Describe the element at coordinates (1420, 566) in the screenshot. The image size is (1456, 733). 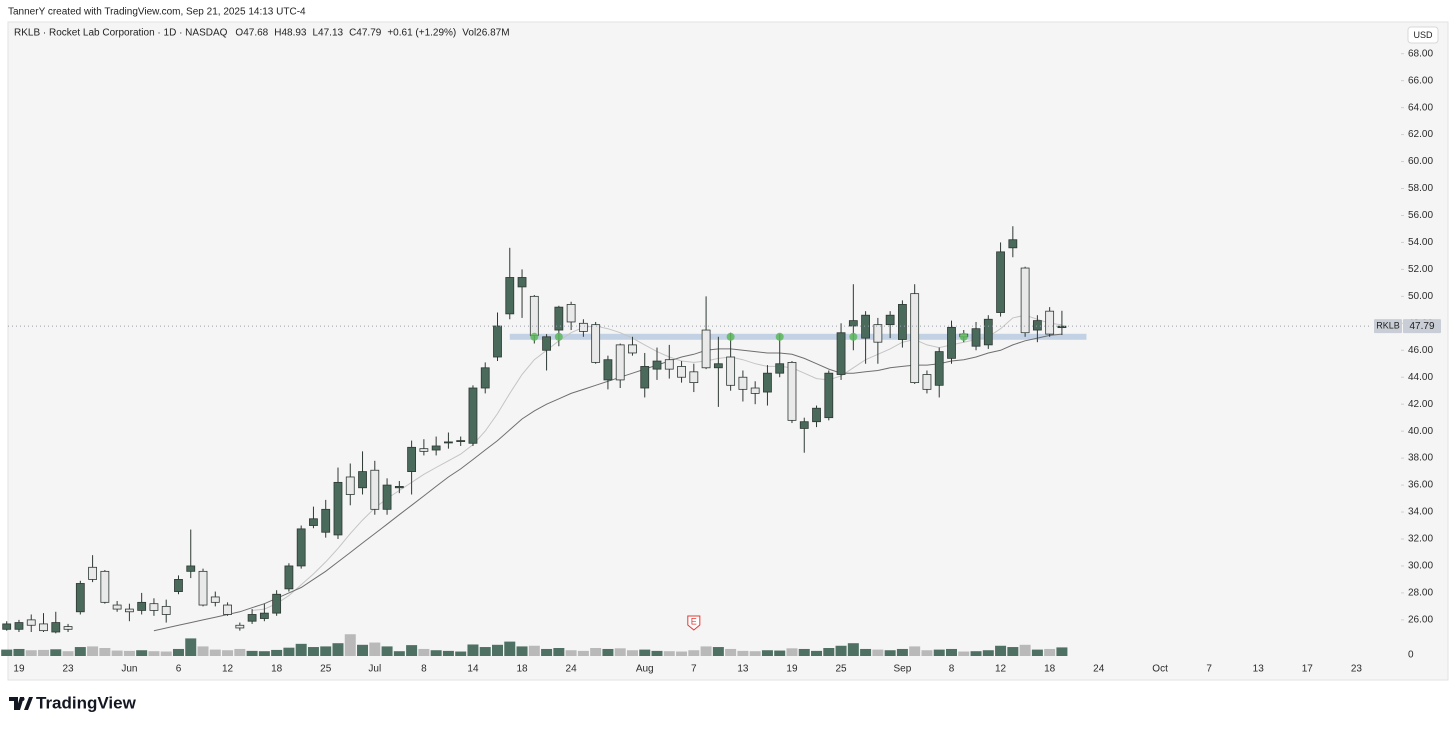
I see `y-tick-label: 30.00` at that location.